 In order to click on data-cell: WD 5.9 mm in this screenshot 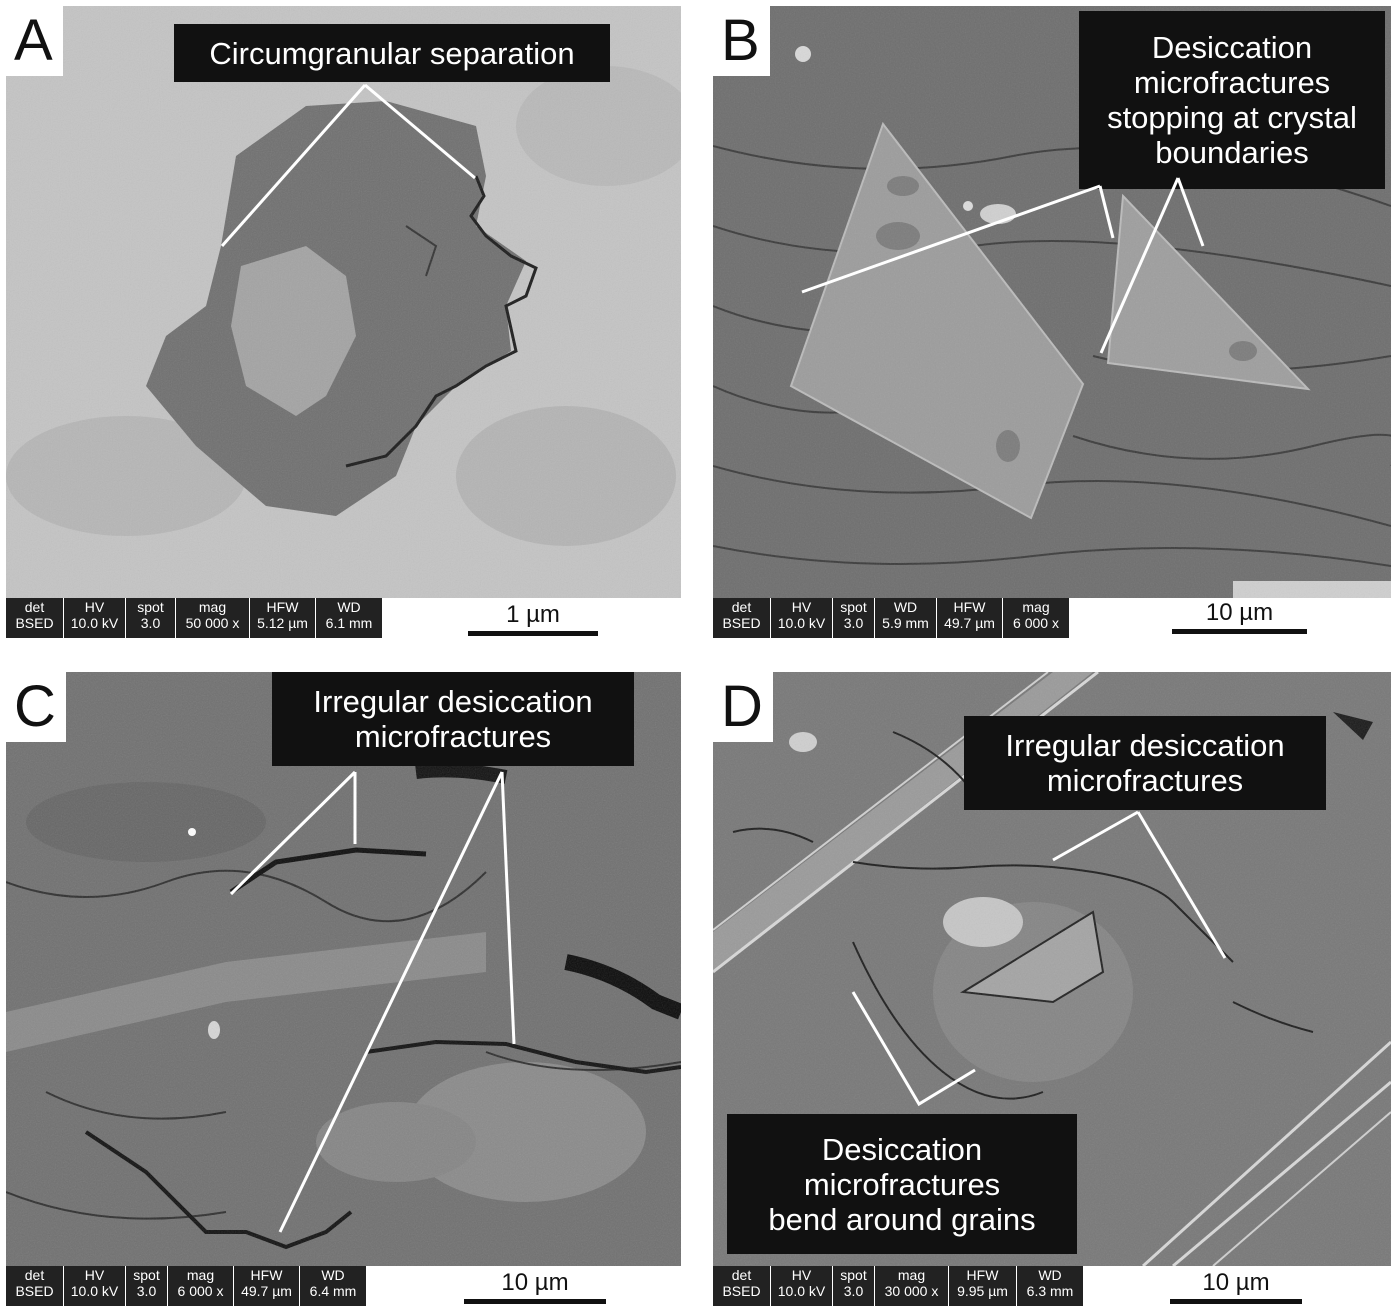, I will do `click(906, 618)`.